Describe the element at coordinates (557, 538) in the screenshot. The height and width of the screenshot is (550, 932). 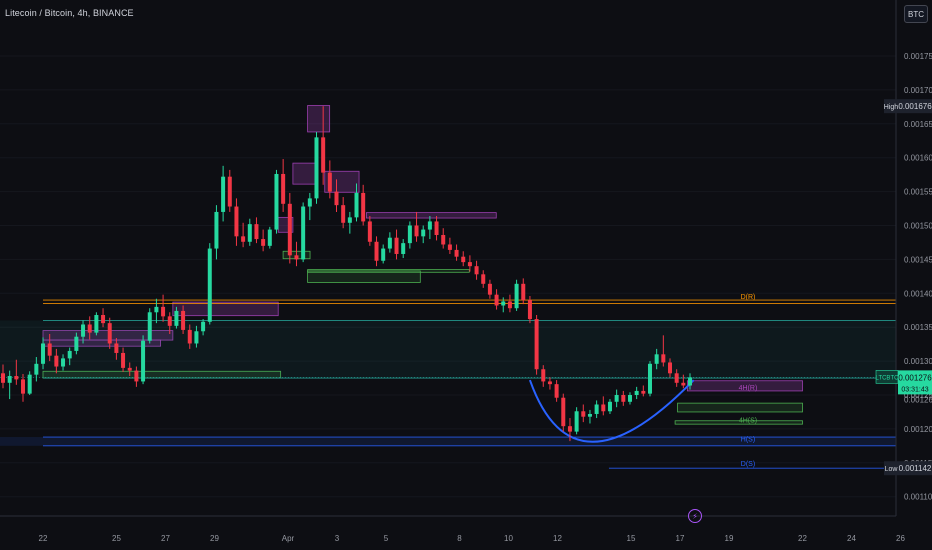
I see `x-tick-label: 12` at that location.